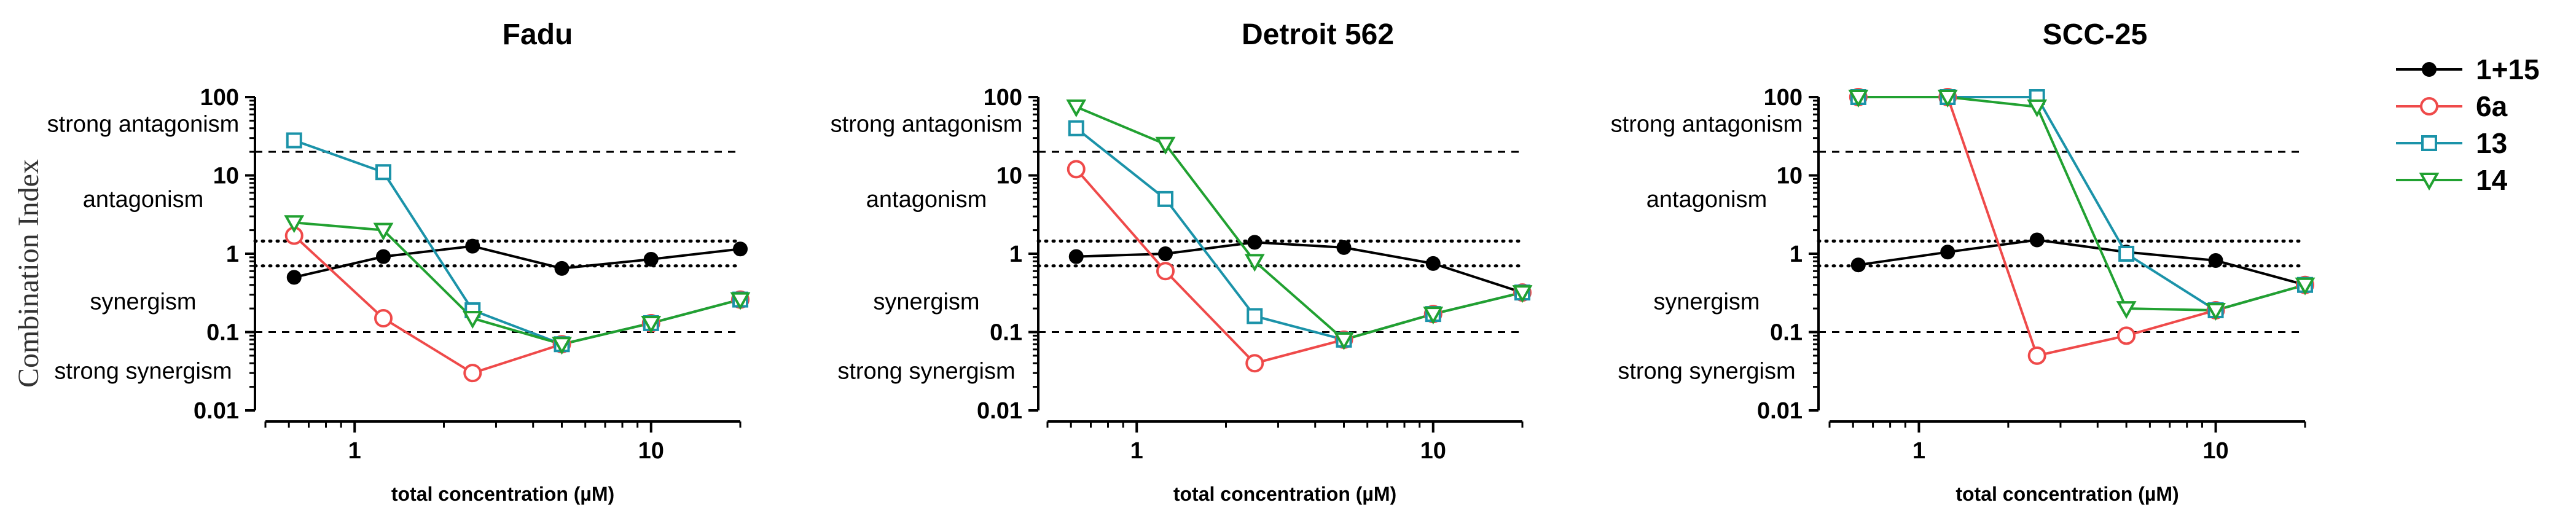 This screenshot has height=521, width=2576. Describe the element at coordinates (1318, 34) in the screenshot. I see `chart-title: Detroit 562` at that location.